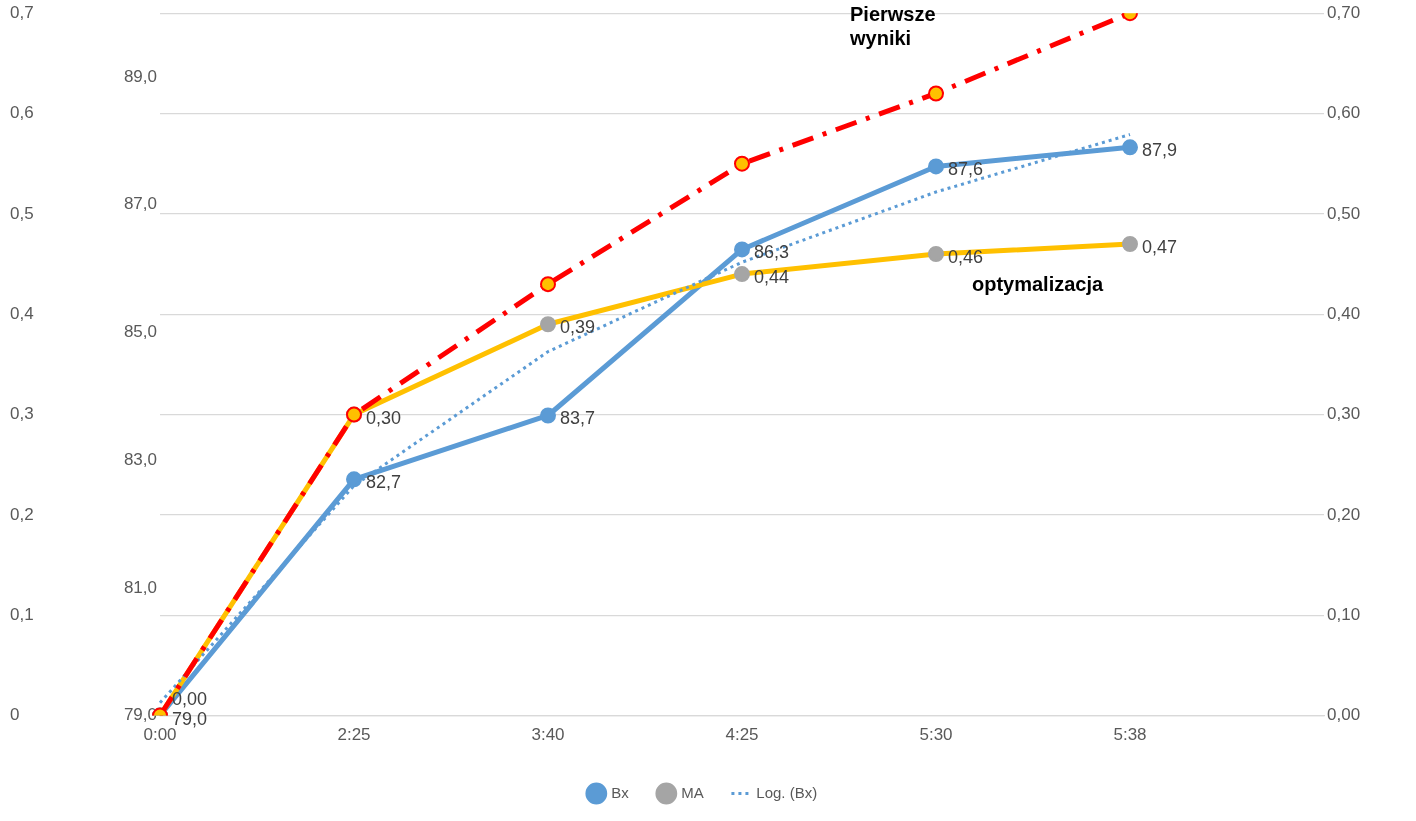 This screenshot has height=821, width=1416. Describe the element at coordinates (140, 204) in the screenshot. I see `y-tick-label: 87,0` at that location.